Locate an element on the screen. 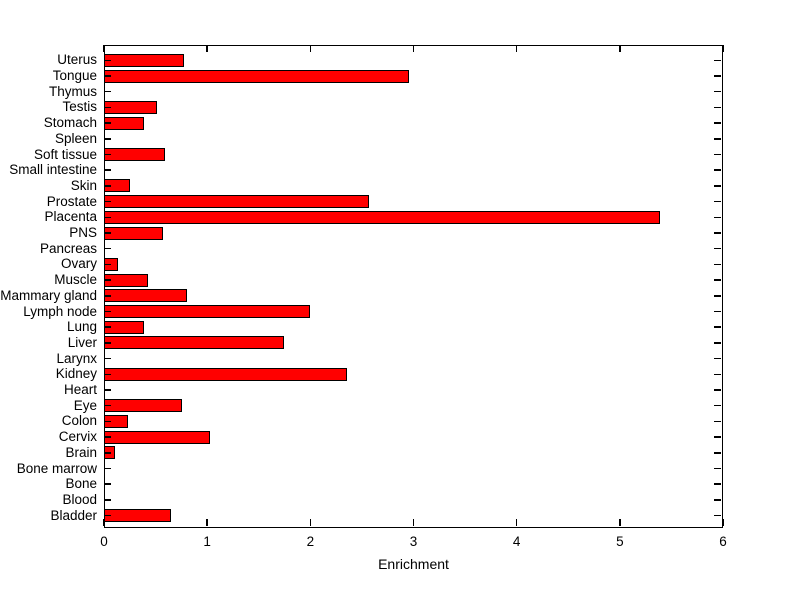 The image size is (800, 599). y-tick-label: Brain is located at coordinates (81, 452).